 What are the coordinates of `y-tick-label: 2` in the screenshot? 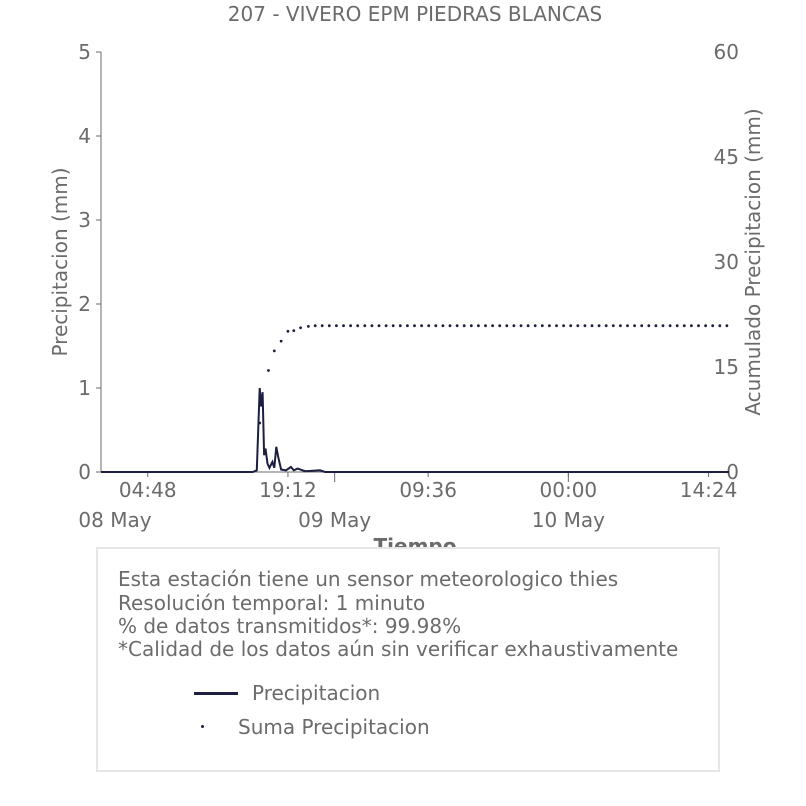 It's located at (84, 304).